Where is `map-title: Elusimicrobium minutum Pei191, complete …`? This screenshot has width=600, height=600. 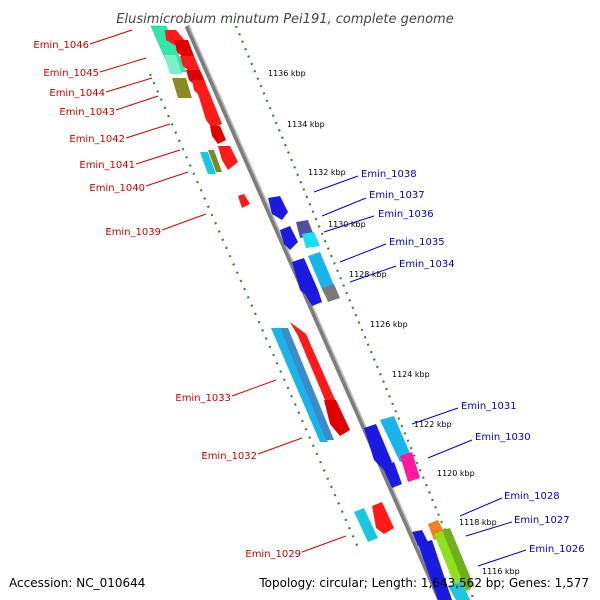
map-title: Elusimicrobium minutum Pei191, complete … is located at coordinates (284, 19).